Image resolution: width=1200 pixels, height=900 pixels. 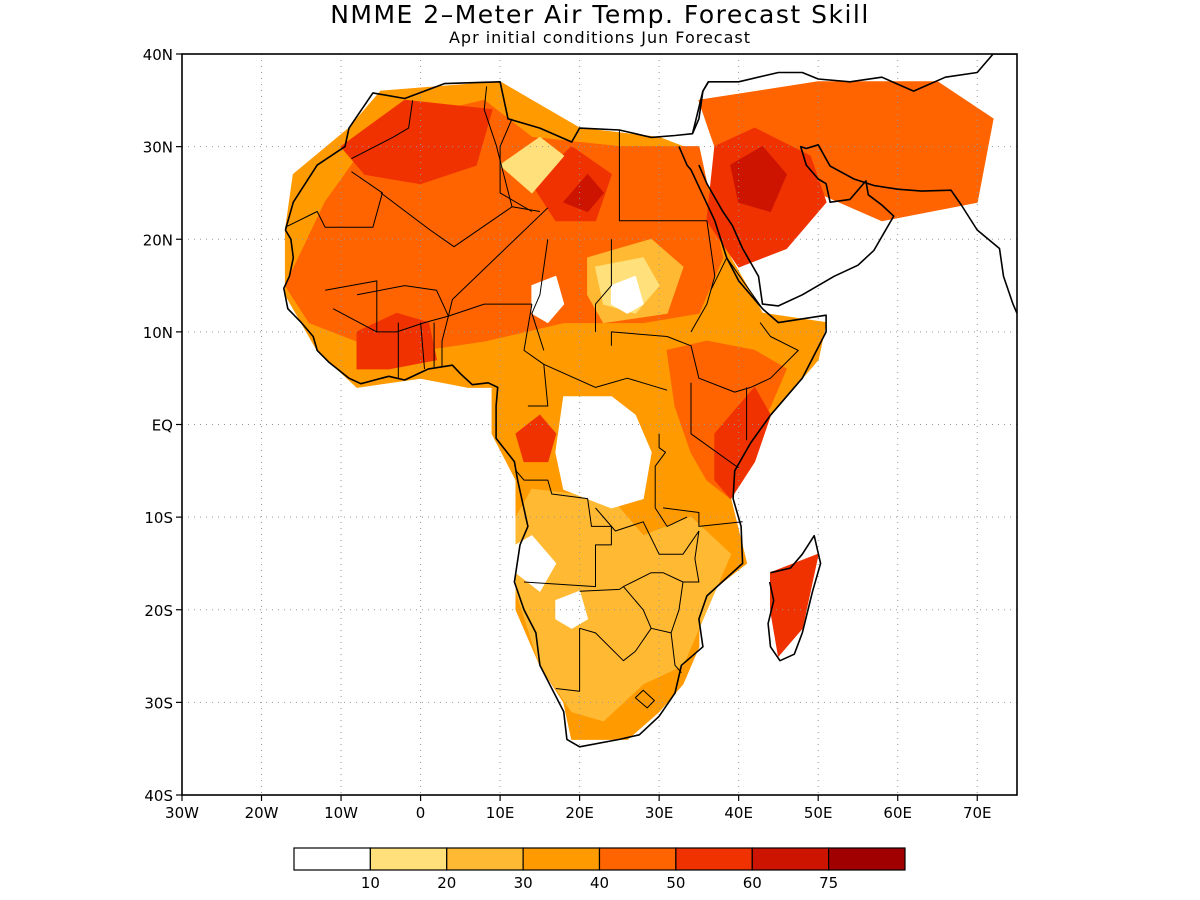 What do you see at coordinates (262, 813) in the screenshot?
I see `x-tick-label-1: 20W` at bounding box center [262, 813].